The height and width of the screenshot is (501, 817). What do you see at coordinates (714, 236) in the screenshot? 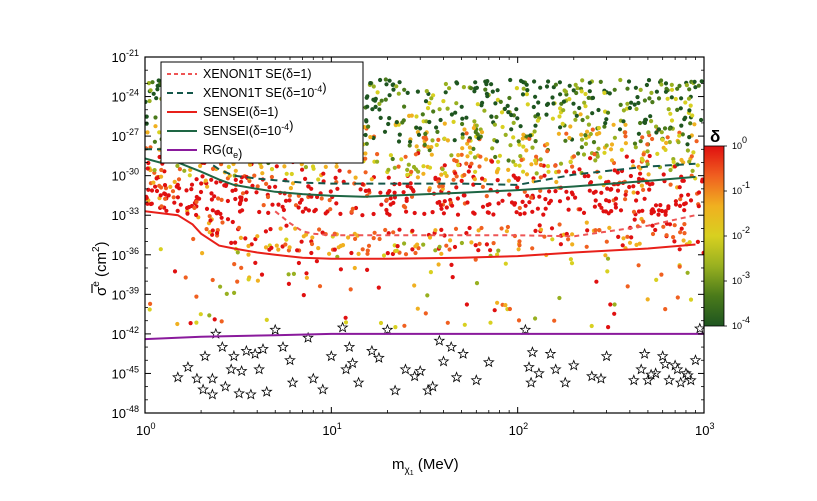
I see `colorbar-gradient` at bounding box center [714, 236].